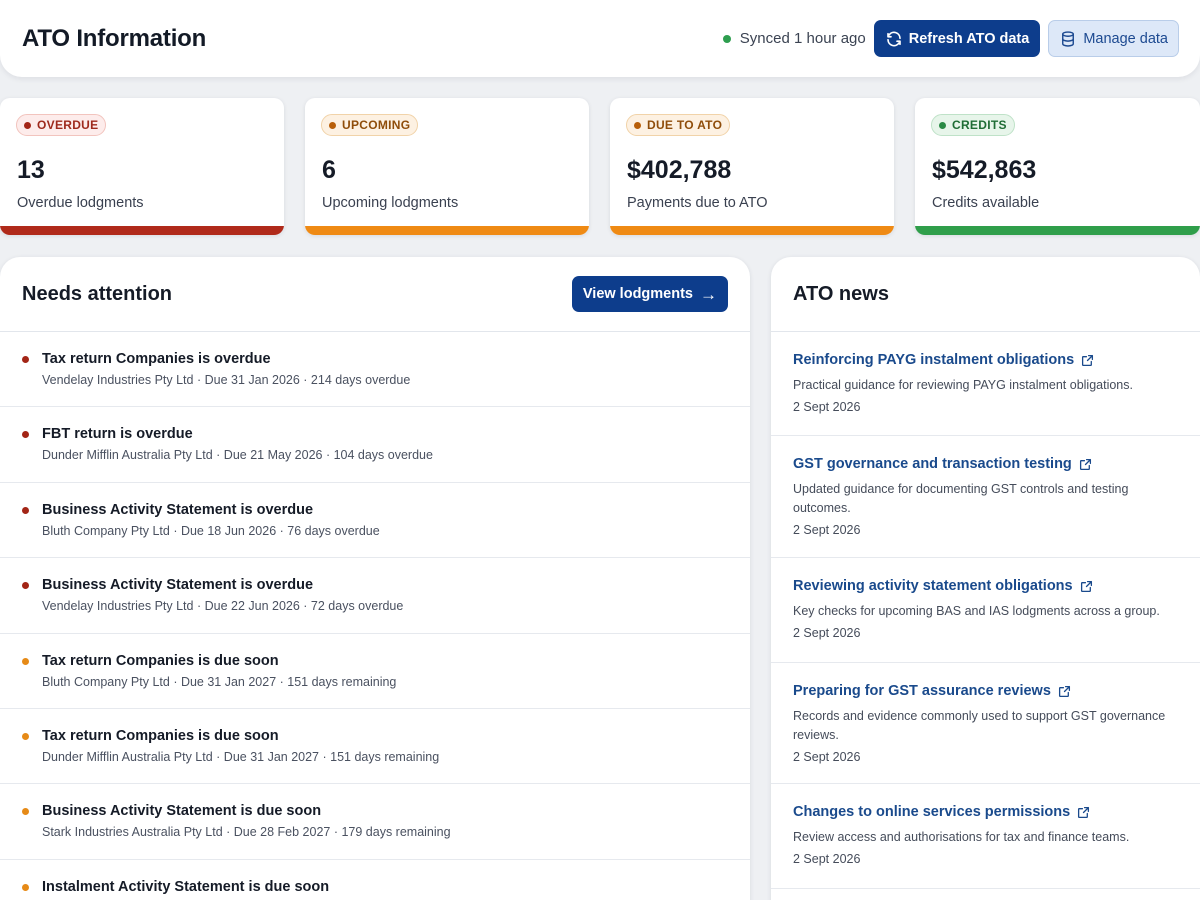  Describe the element at coordinates (697, 203) in the screenshot. I see `due-to-ato-label: Payments due to ATO` at that location.